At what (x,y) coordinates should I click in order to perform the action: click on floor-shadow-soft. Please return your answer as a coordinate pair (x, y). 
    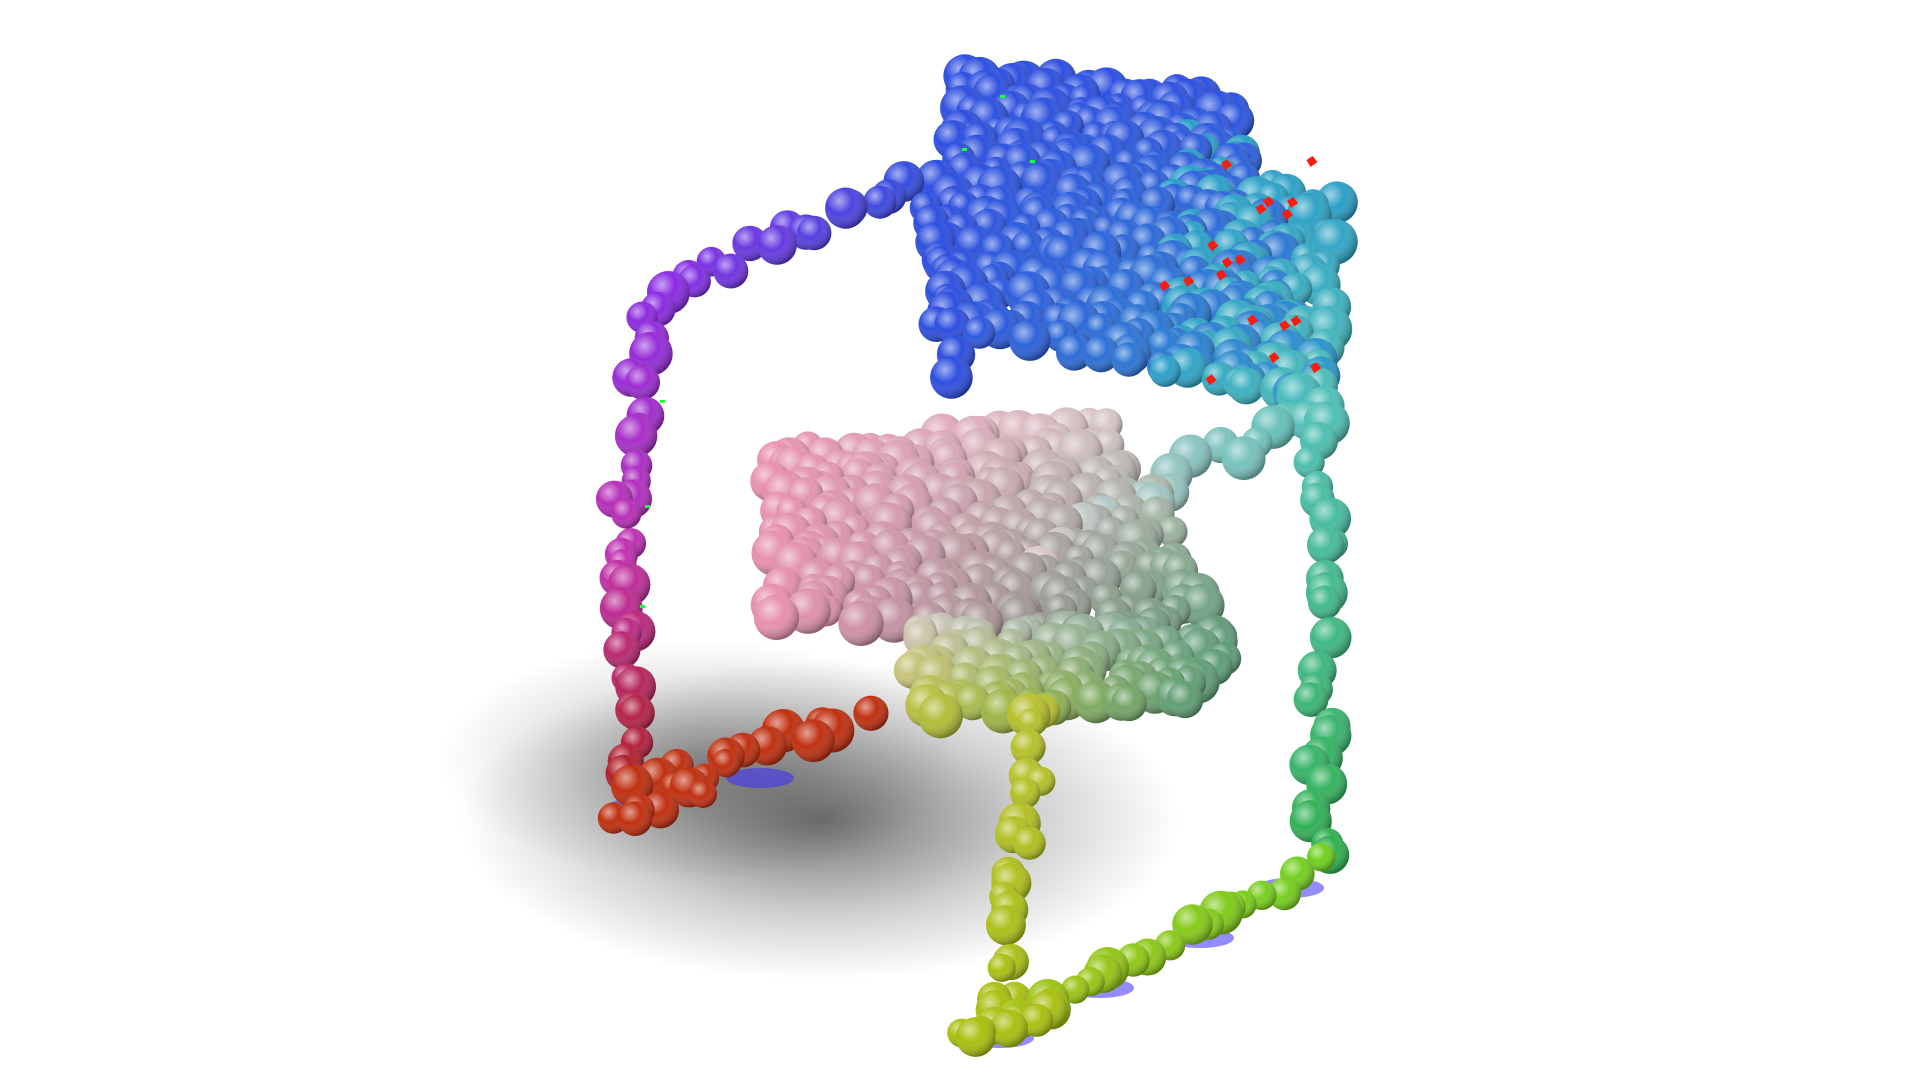
    Looking at the image, I should click on (700, 760).